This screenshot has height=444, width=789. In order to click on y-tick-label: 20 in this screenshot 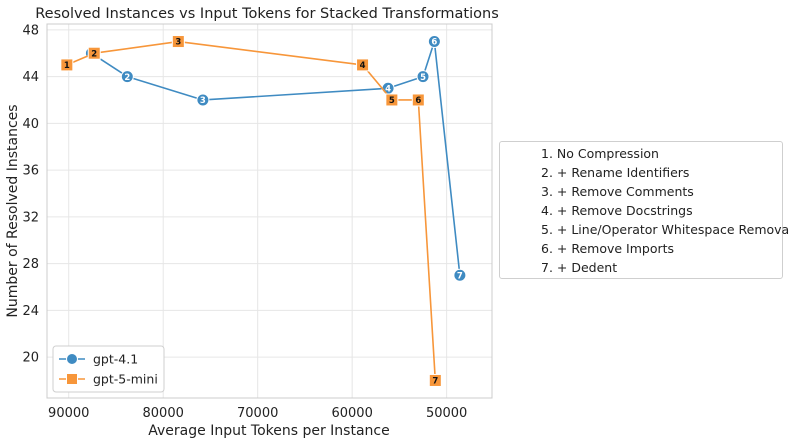, I will do `click(30, 358)`.